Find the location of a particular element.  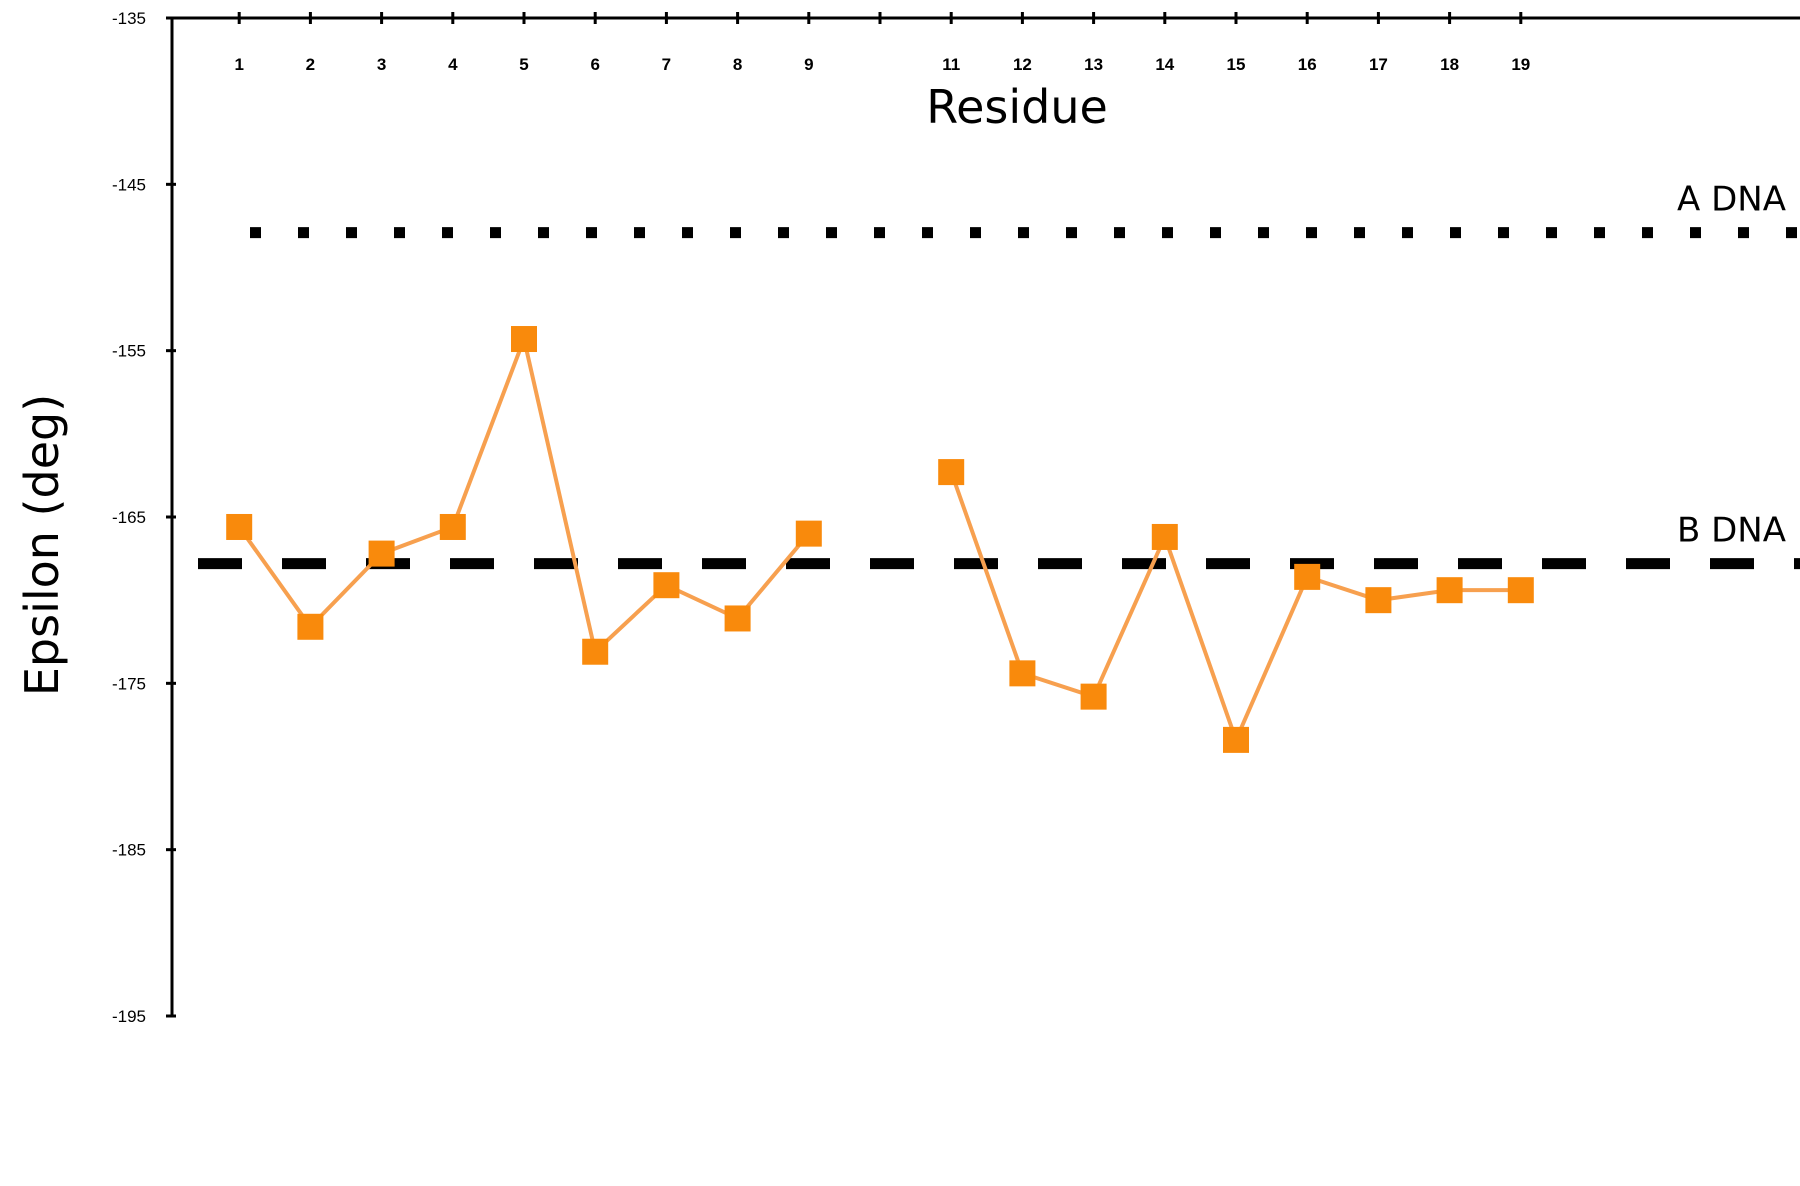

reference-line-group: A DNA is located at coordinates (1025, 209).